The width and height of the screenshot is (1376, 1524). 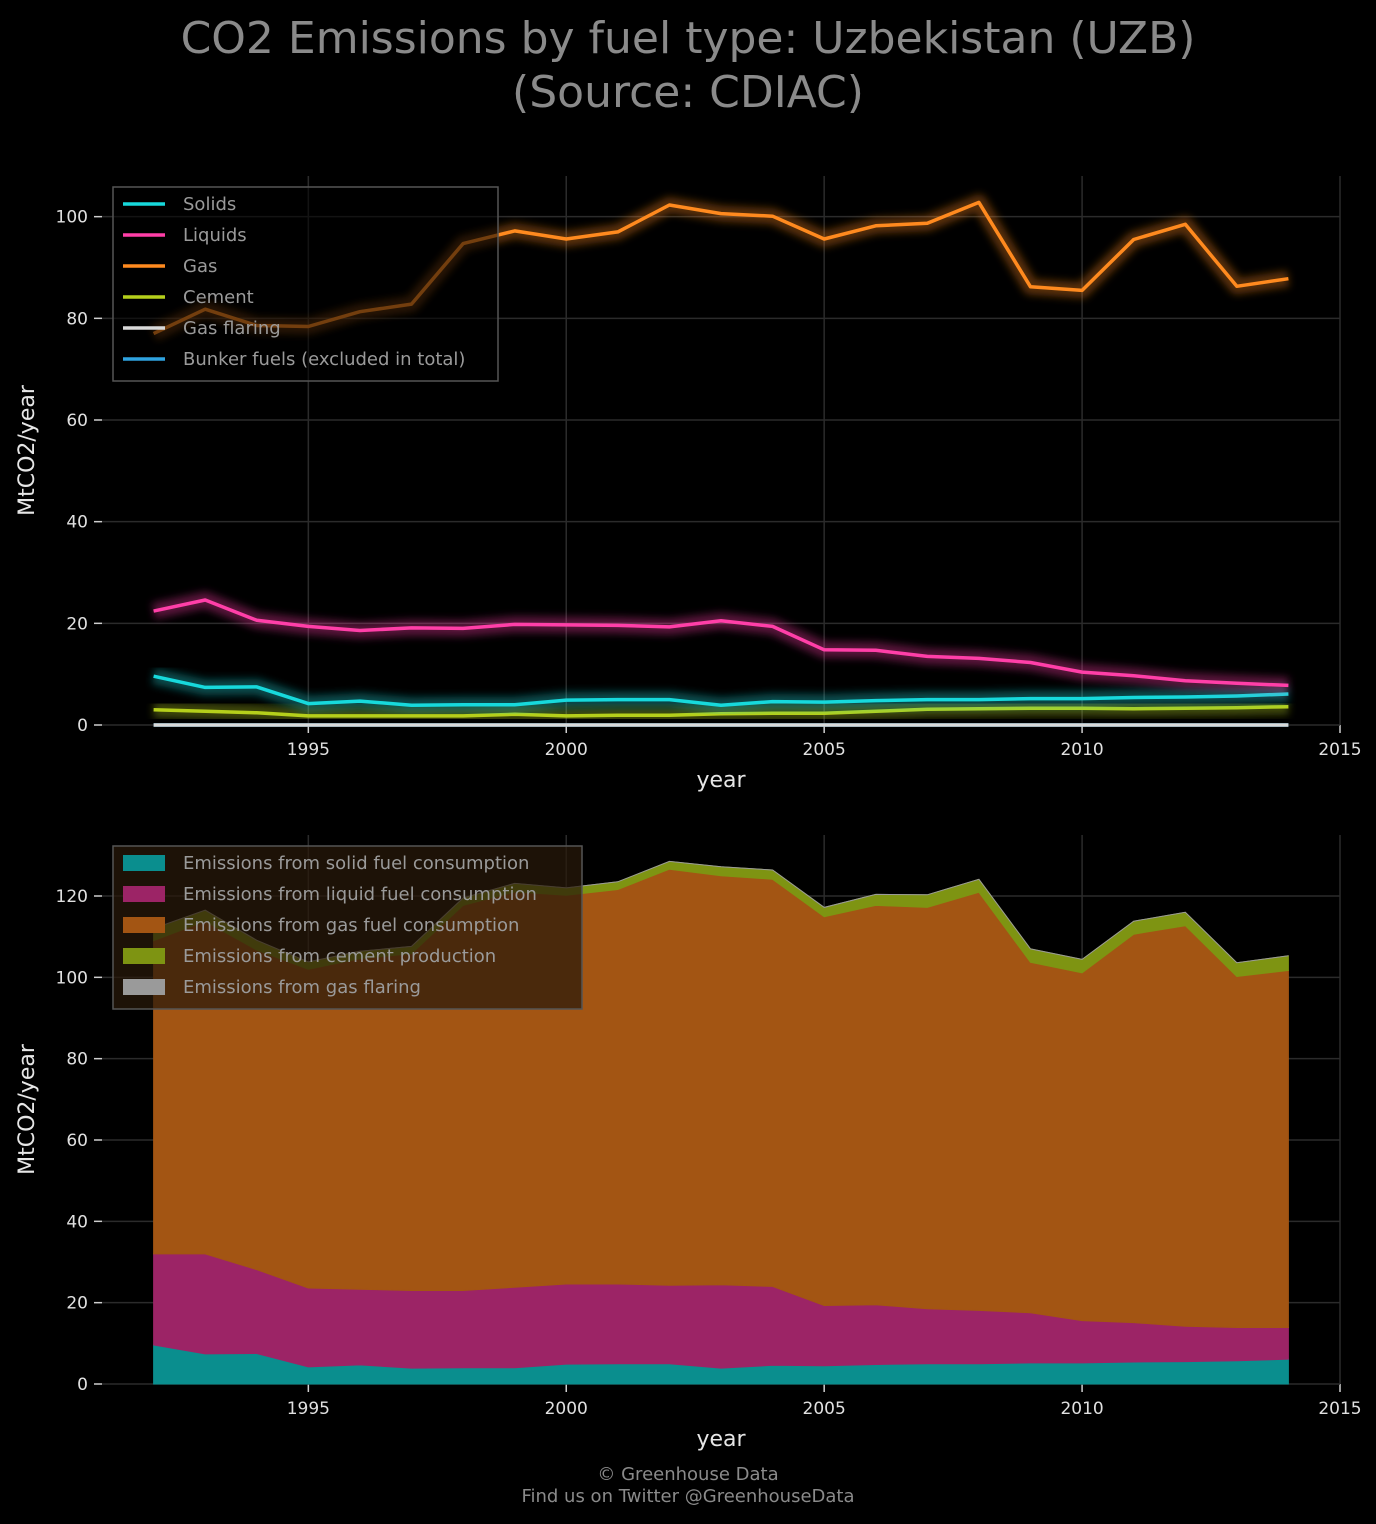 I want to click on legend-entry: Emissions from gas flaring, so click(x=302, y=987).